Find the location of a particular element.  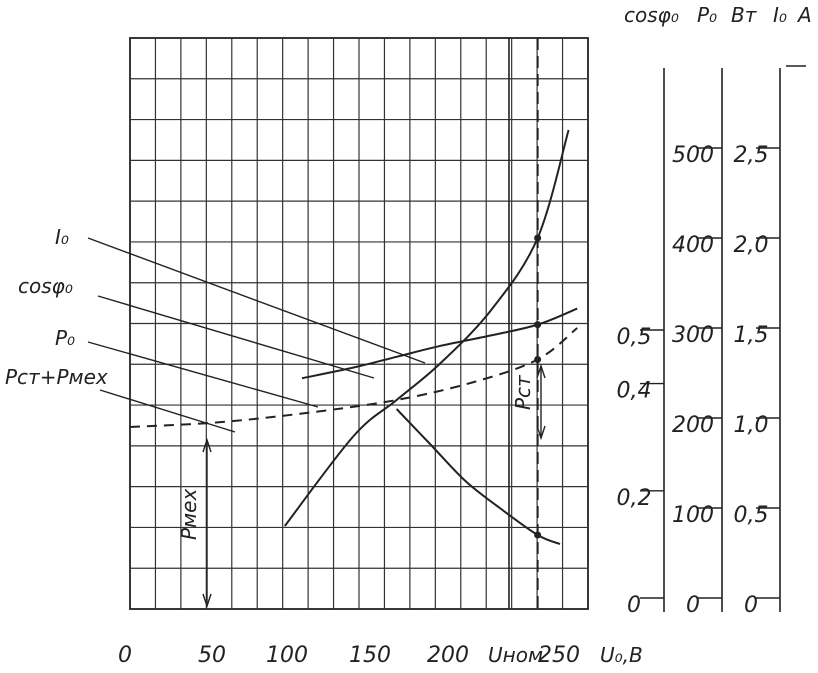

right-axis-tick-label: 200 is located at coordinates (693, 425).